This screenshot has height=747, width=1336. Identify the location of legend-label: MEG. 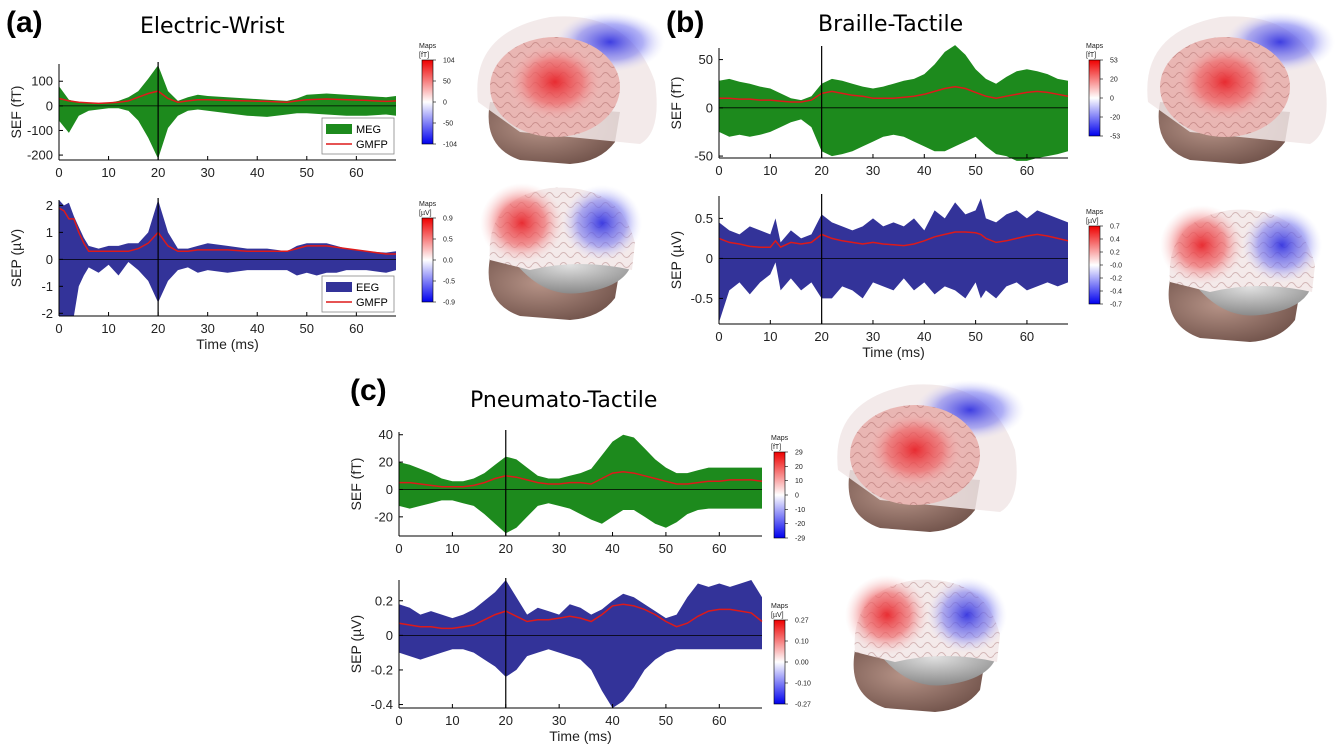
(368, 130).